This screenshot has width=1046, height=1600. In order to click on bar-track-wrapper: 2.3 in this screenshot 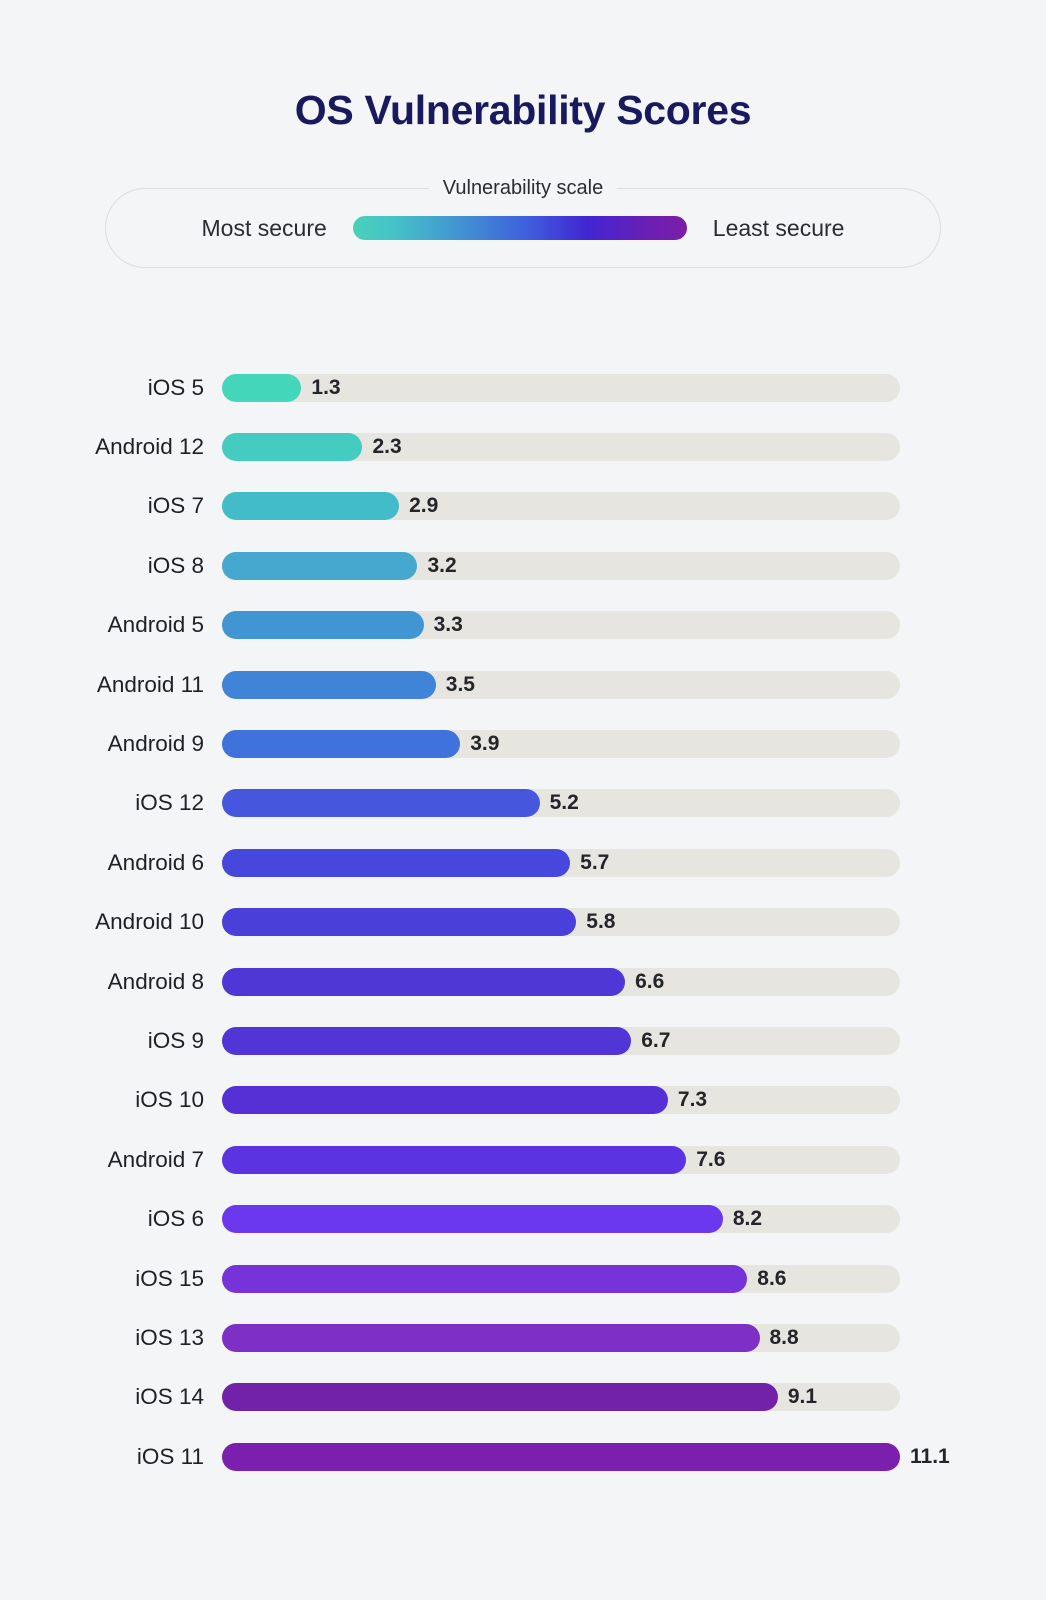, I will do `click(561, 447)`.